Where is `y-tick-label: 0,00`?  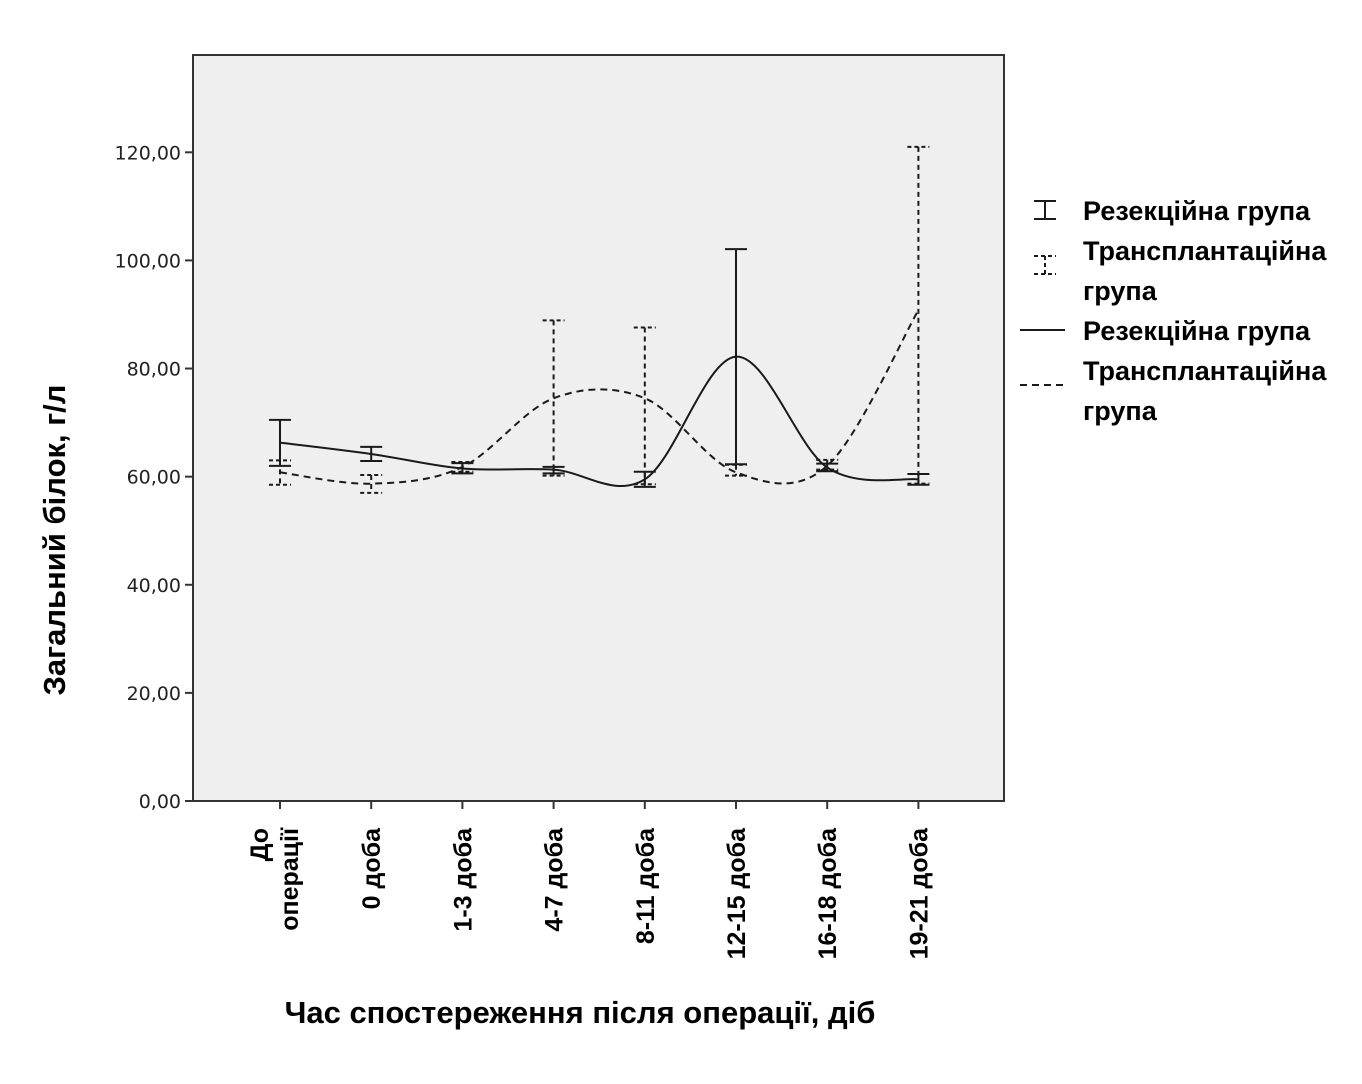 y-tick-label: 0,00 is located at coordinates (160, 802).